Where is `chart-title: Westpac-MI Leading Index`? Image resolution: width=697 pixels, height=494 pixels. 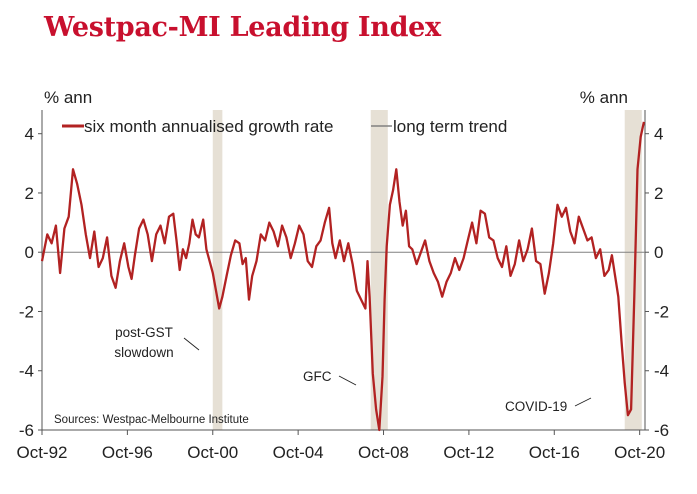 chart-title: Westpac-MI Leading Index is located at coordinates (242, 27).